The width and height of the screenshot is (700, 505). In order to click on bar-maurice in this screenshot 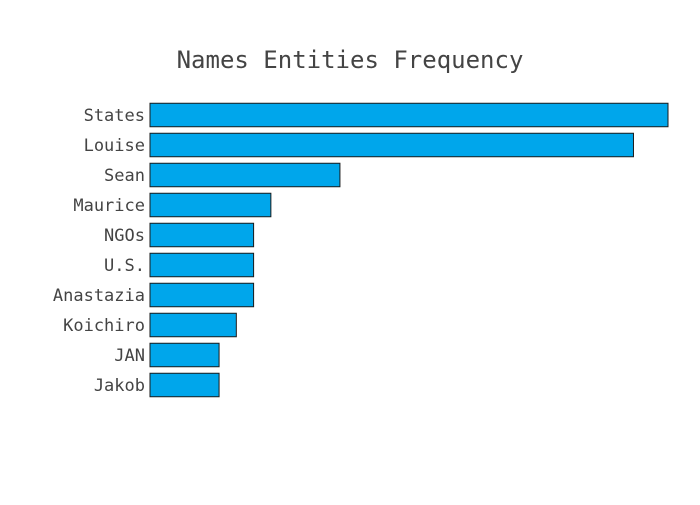, I will do `click(210, 205)`.